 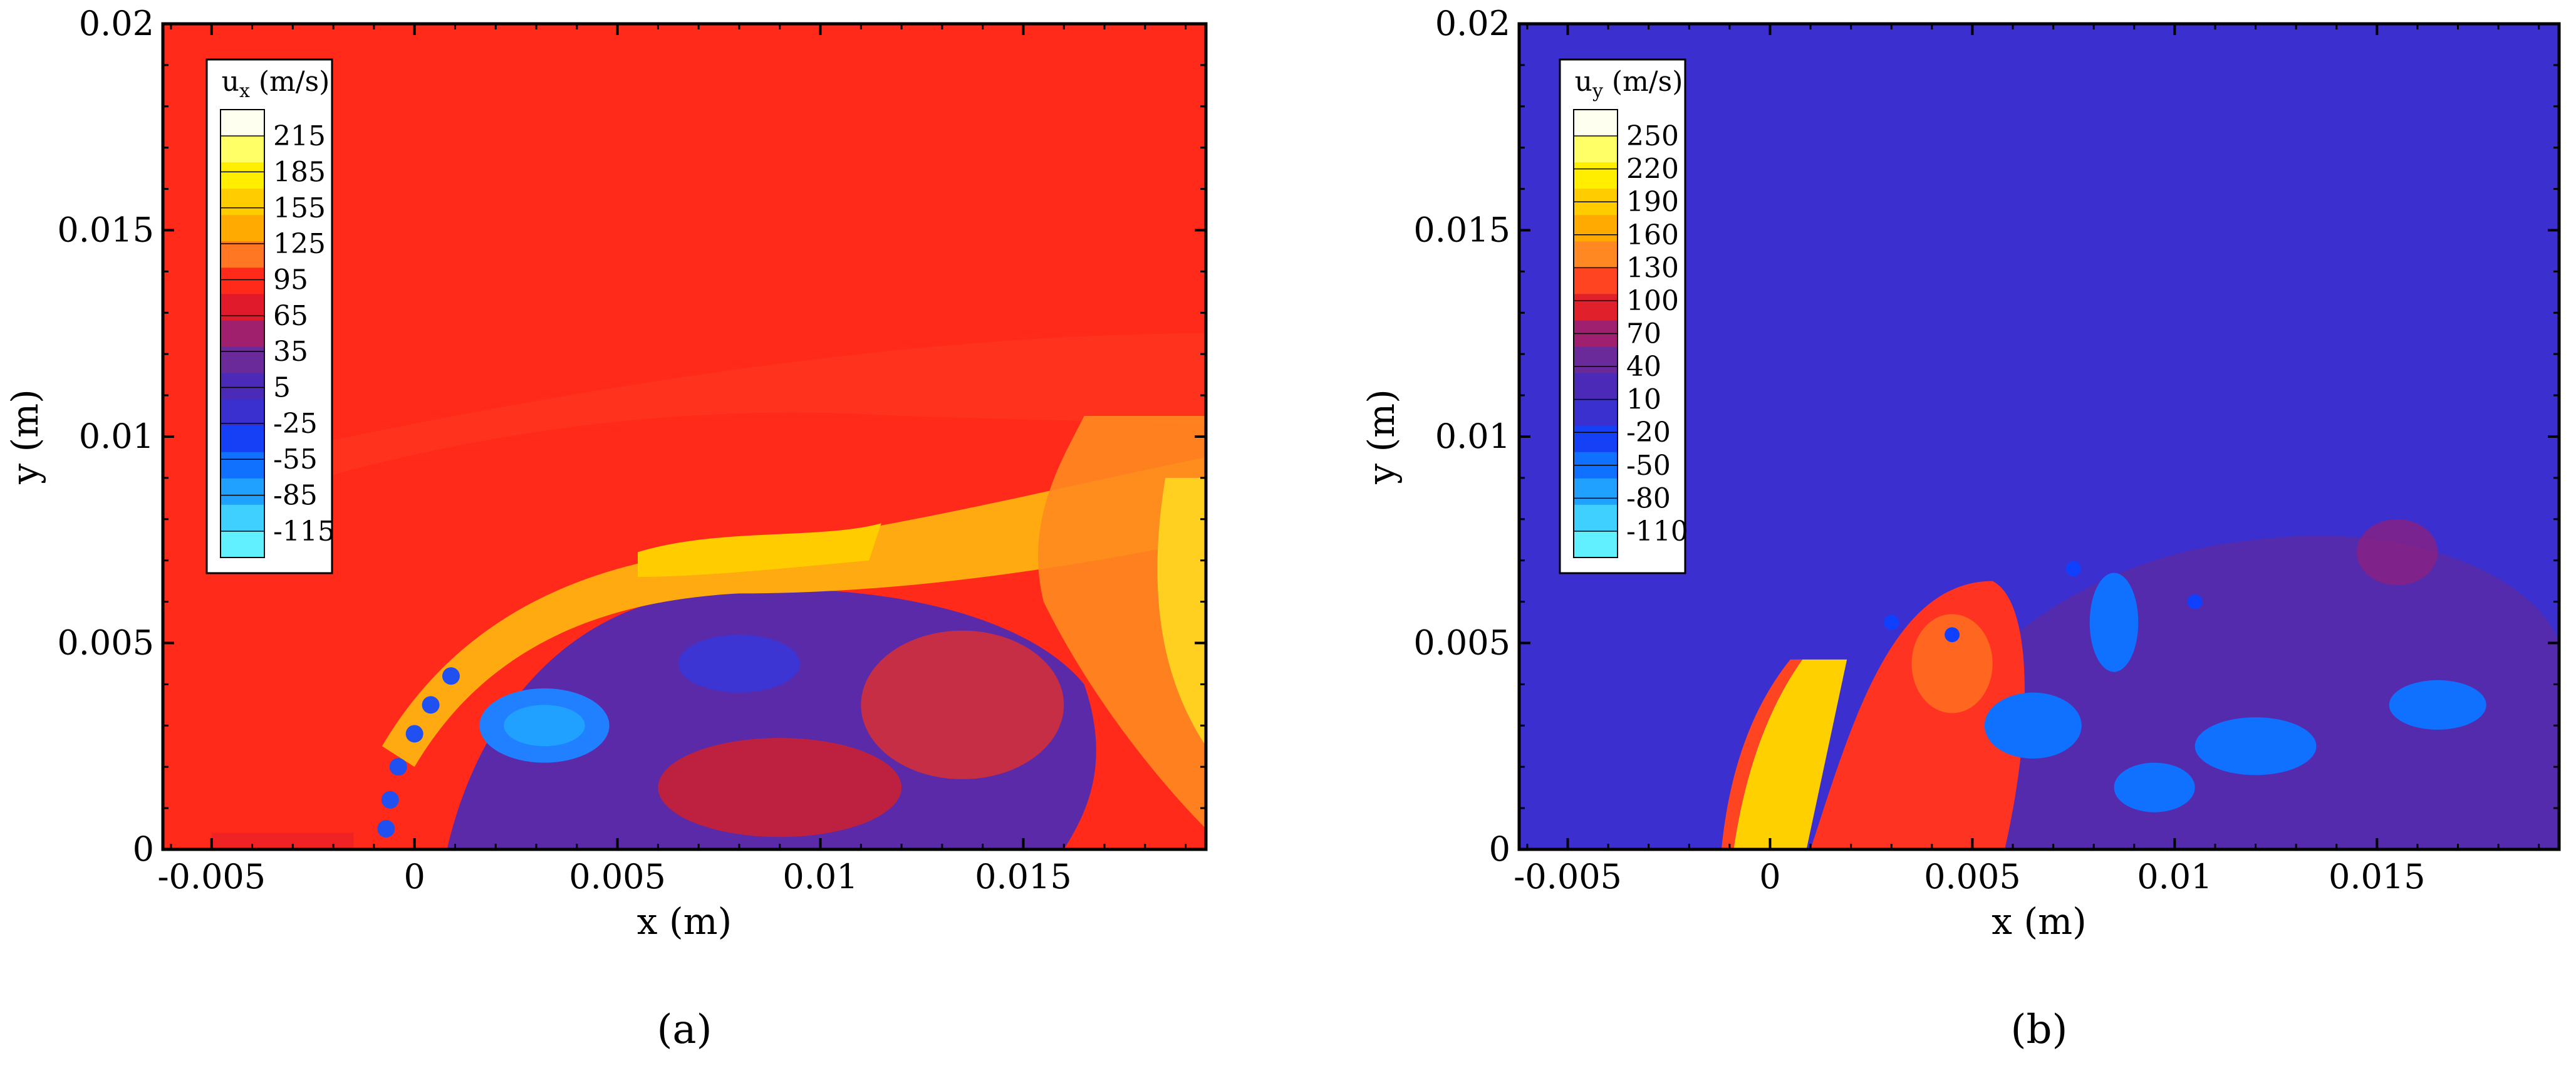 I want to click on colorbar-label: 130, so click(x=1653, y=268).